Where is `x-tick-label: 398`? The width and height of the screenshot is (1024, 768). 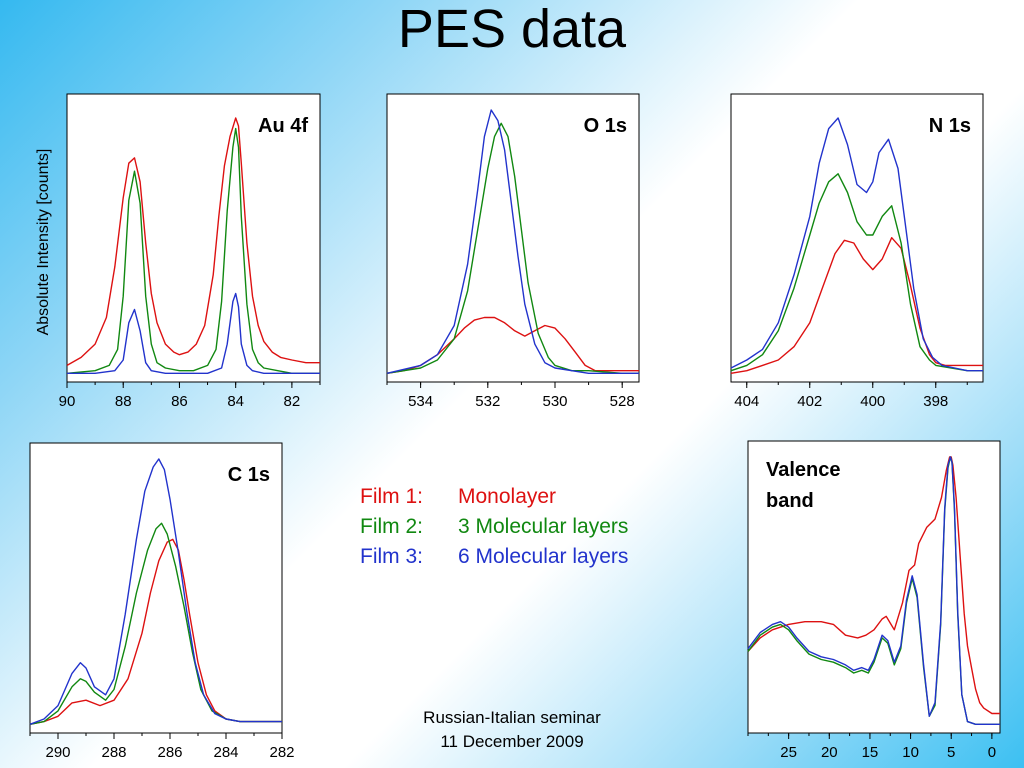
x-tick-label: 398 is located at coordinates (935, 401).